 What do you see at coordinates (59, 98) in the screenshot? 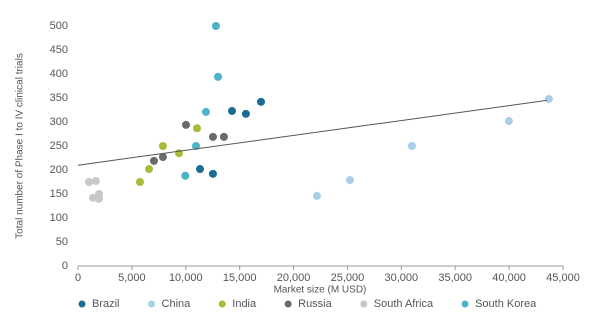
I see `y-tick-label: 350` at bounding box center [59, 98].